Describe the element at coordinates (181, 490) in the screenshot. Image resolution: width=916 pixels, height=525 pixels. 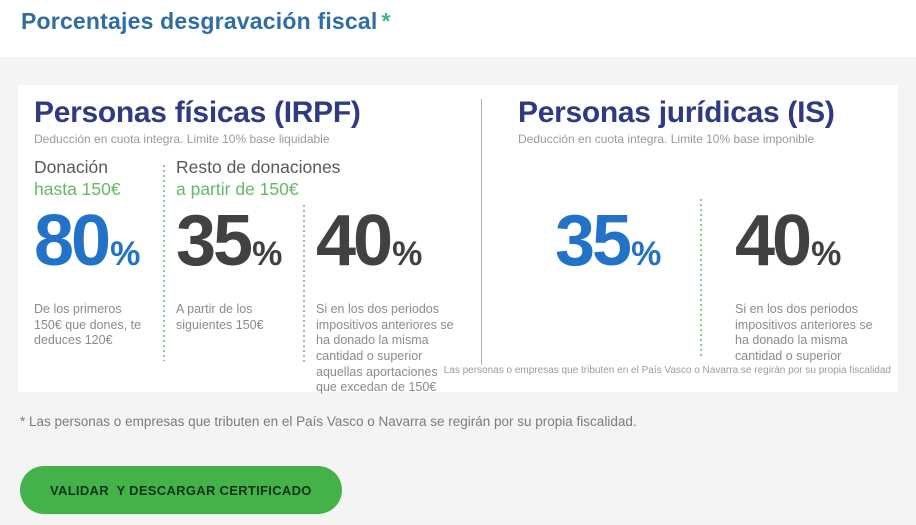
I see `validate-download-button: VALIDAR Y DESCARGAR CERTIFICADO` at that location.